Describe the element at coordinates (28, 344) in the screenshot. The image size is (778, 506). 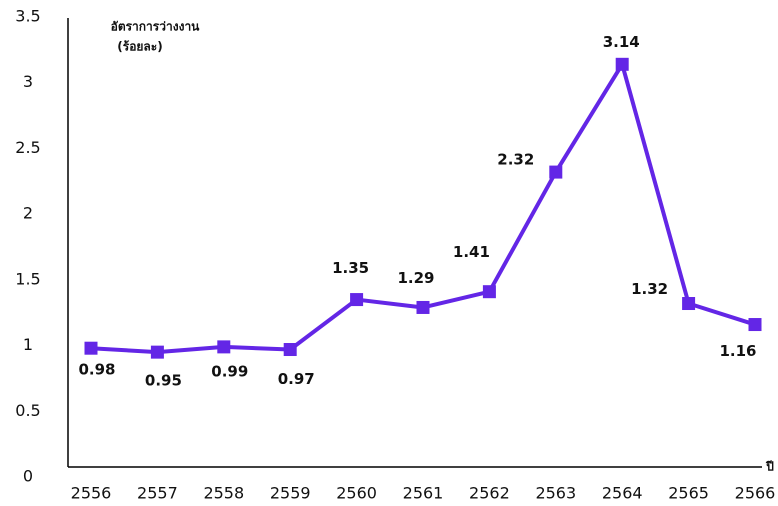
I see `y-tick-label: 1` at that location.